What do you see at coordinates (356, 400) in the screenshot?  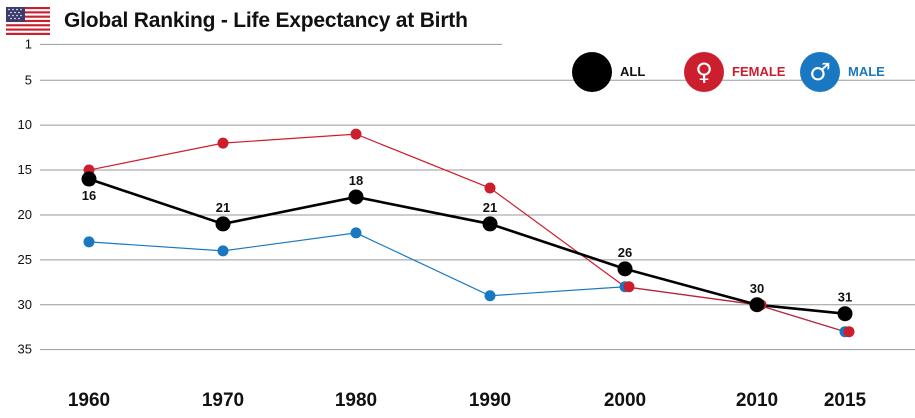 I see `x-tick-label: 1980` at bounding box center [356, 400].